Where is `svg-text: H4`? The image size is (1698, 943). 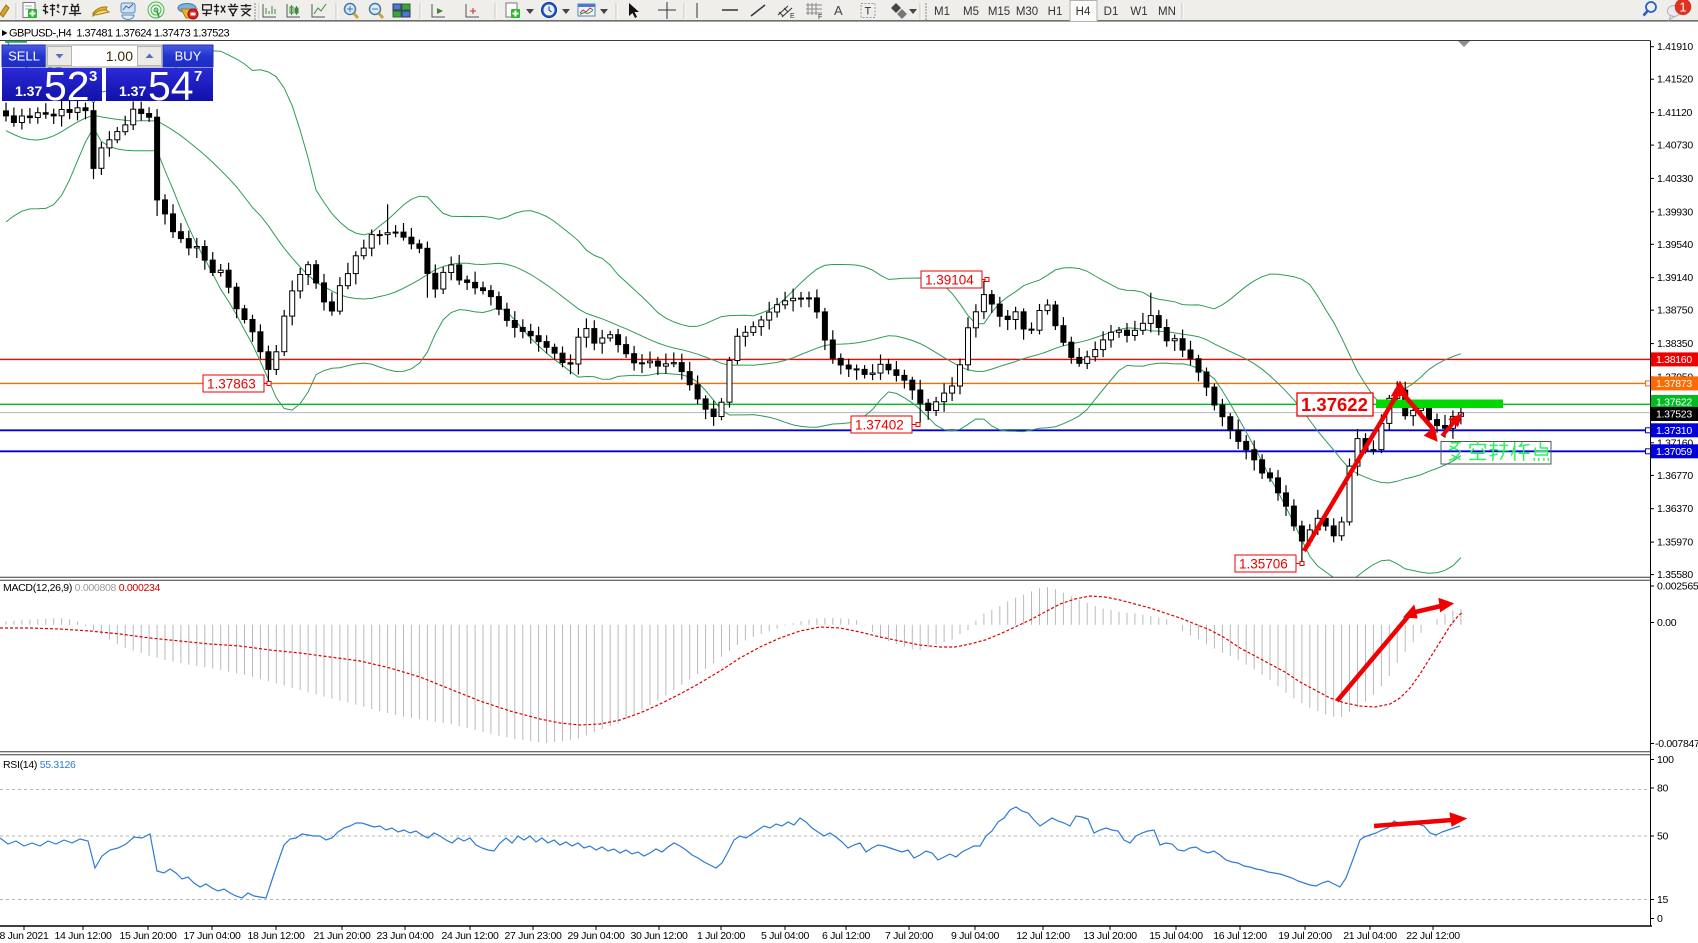 svg-text: H4 is located at coordinates (1083, 12).